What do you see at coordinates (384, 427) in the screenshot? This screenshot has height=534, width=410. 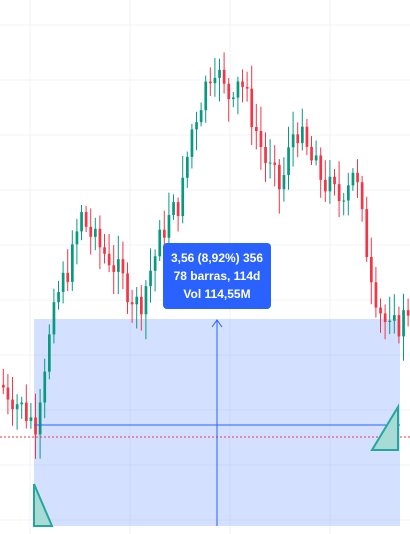 I see `right-handle-icon` at bounding box center [384, 427].